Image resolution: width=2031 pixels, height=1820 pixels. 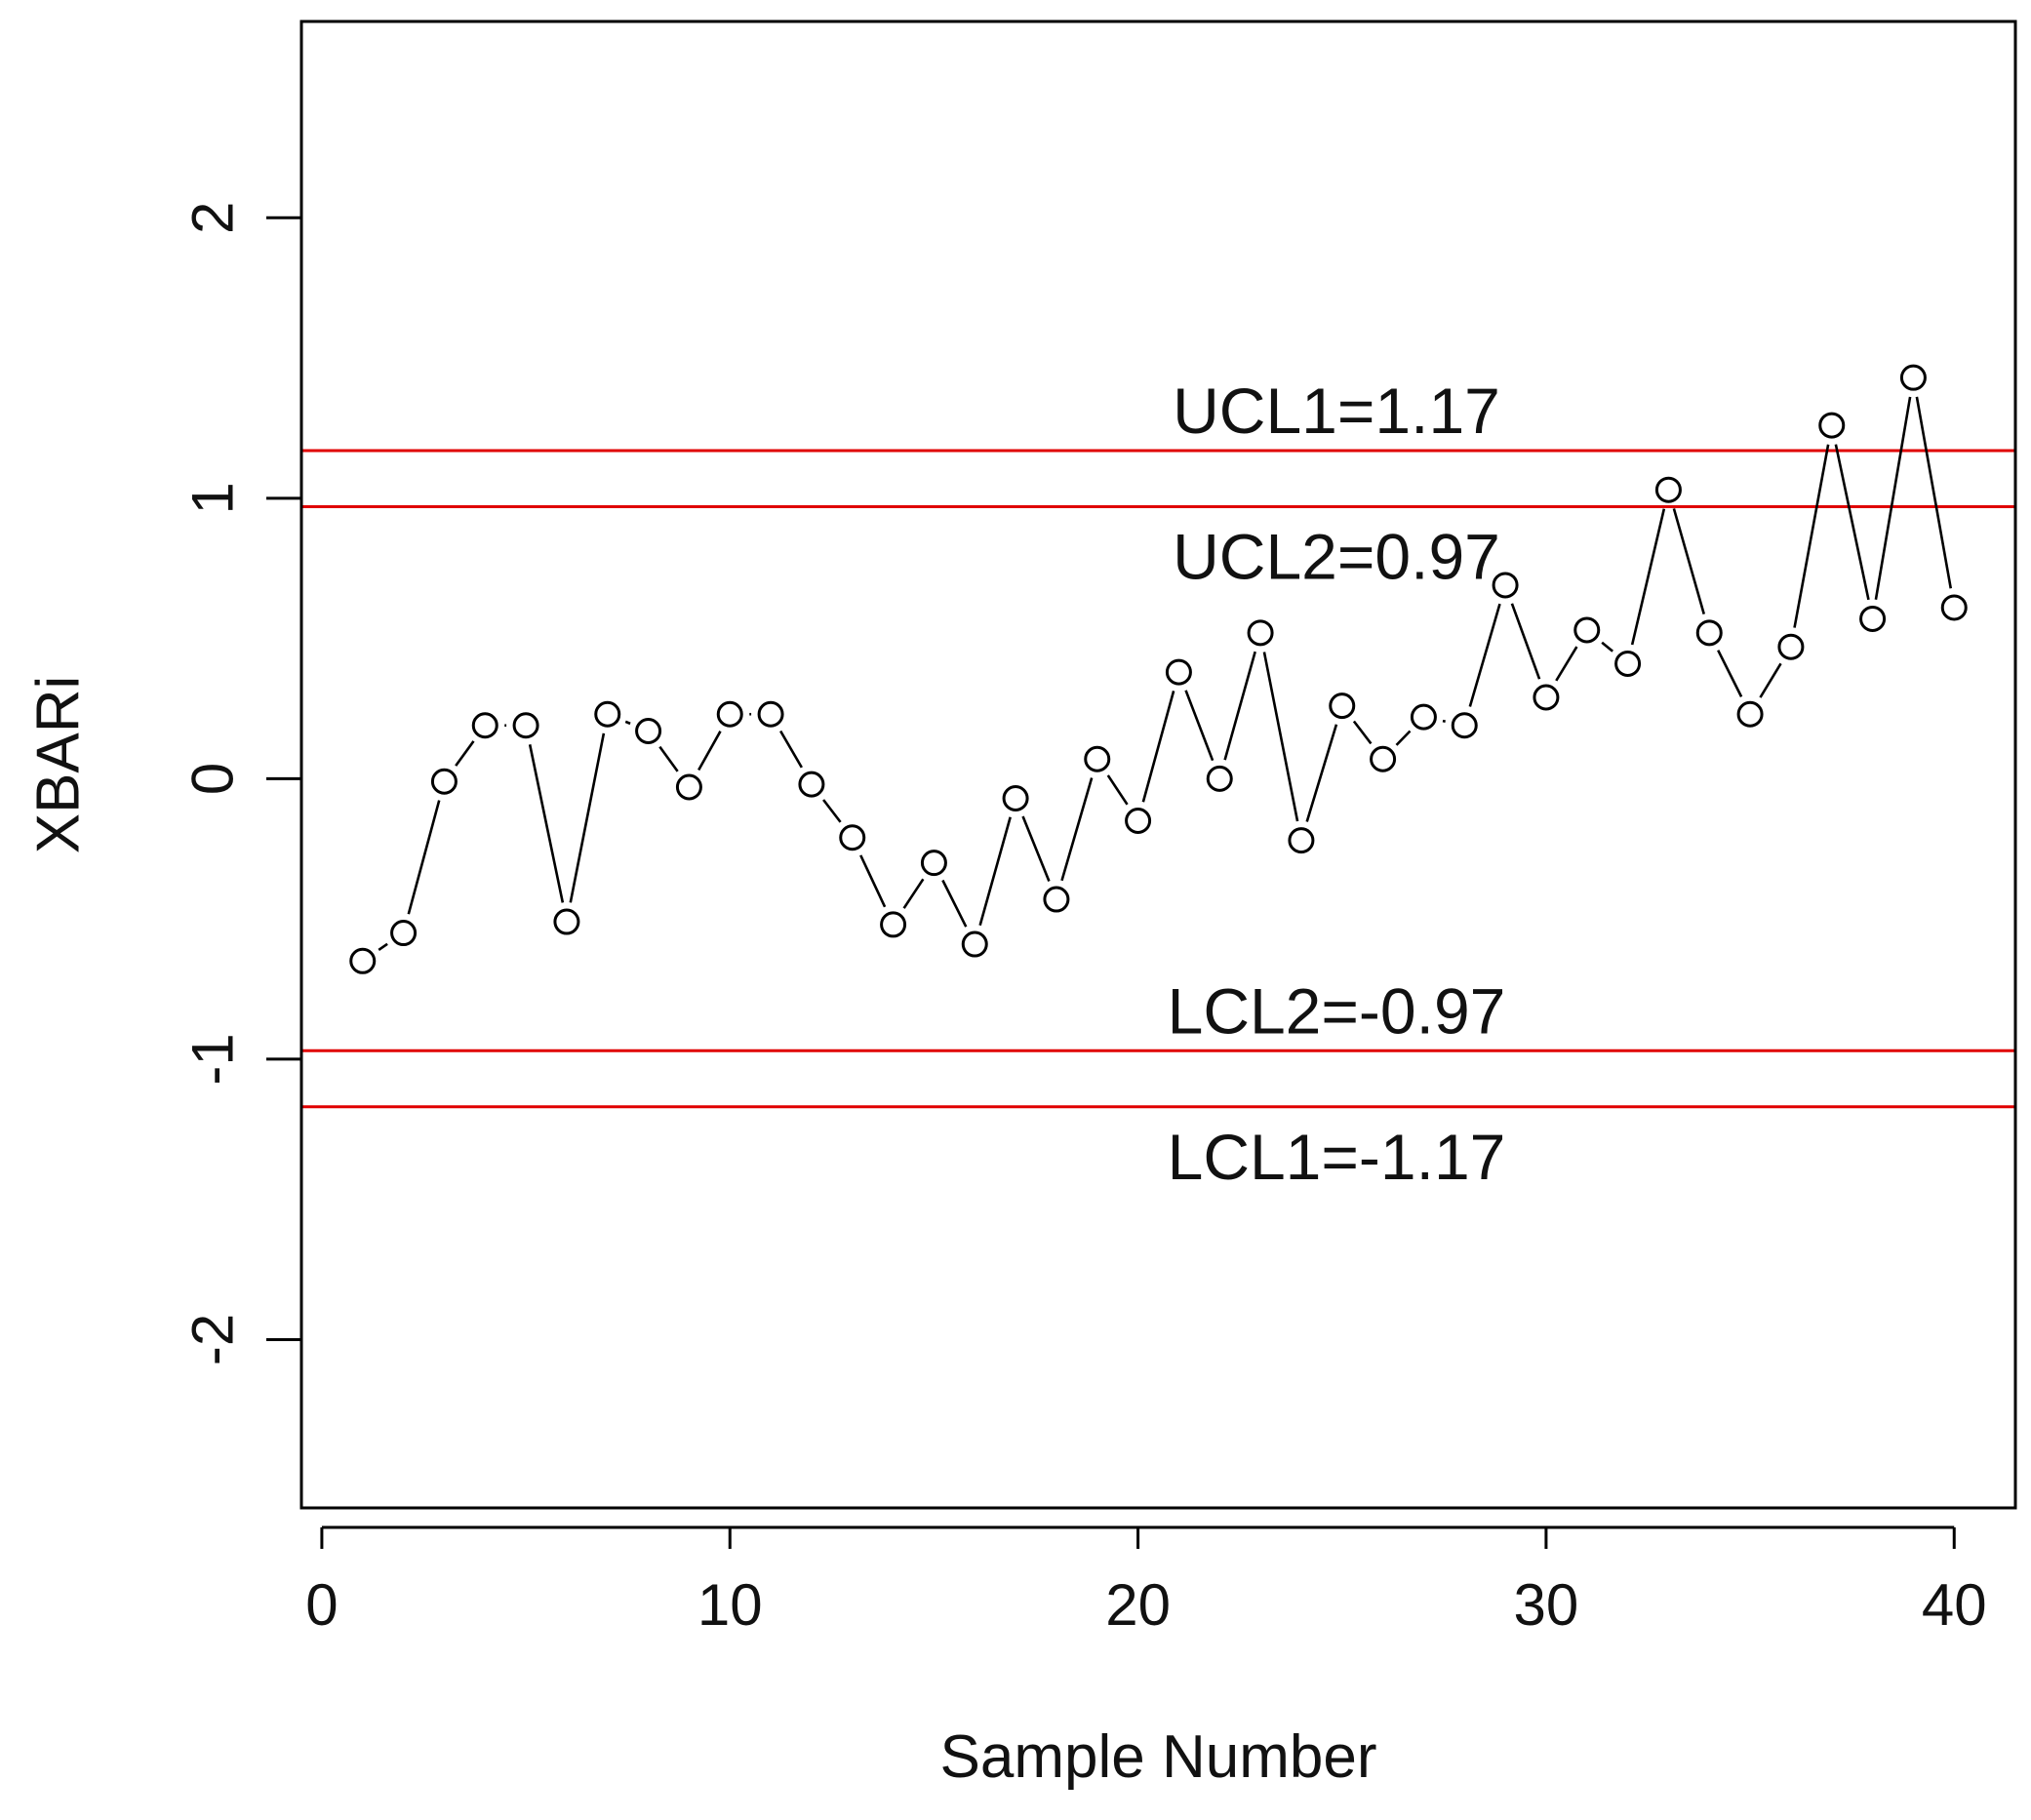 I want to click on y-tick-label: 0, so click(x=213, y=779).